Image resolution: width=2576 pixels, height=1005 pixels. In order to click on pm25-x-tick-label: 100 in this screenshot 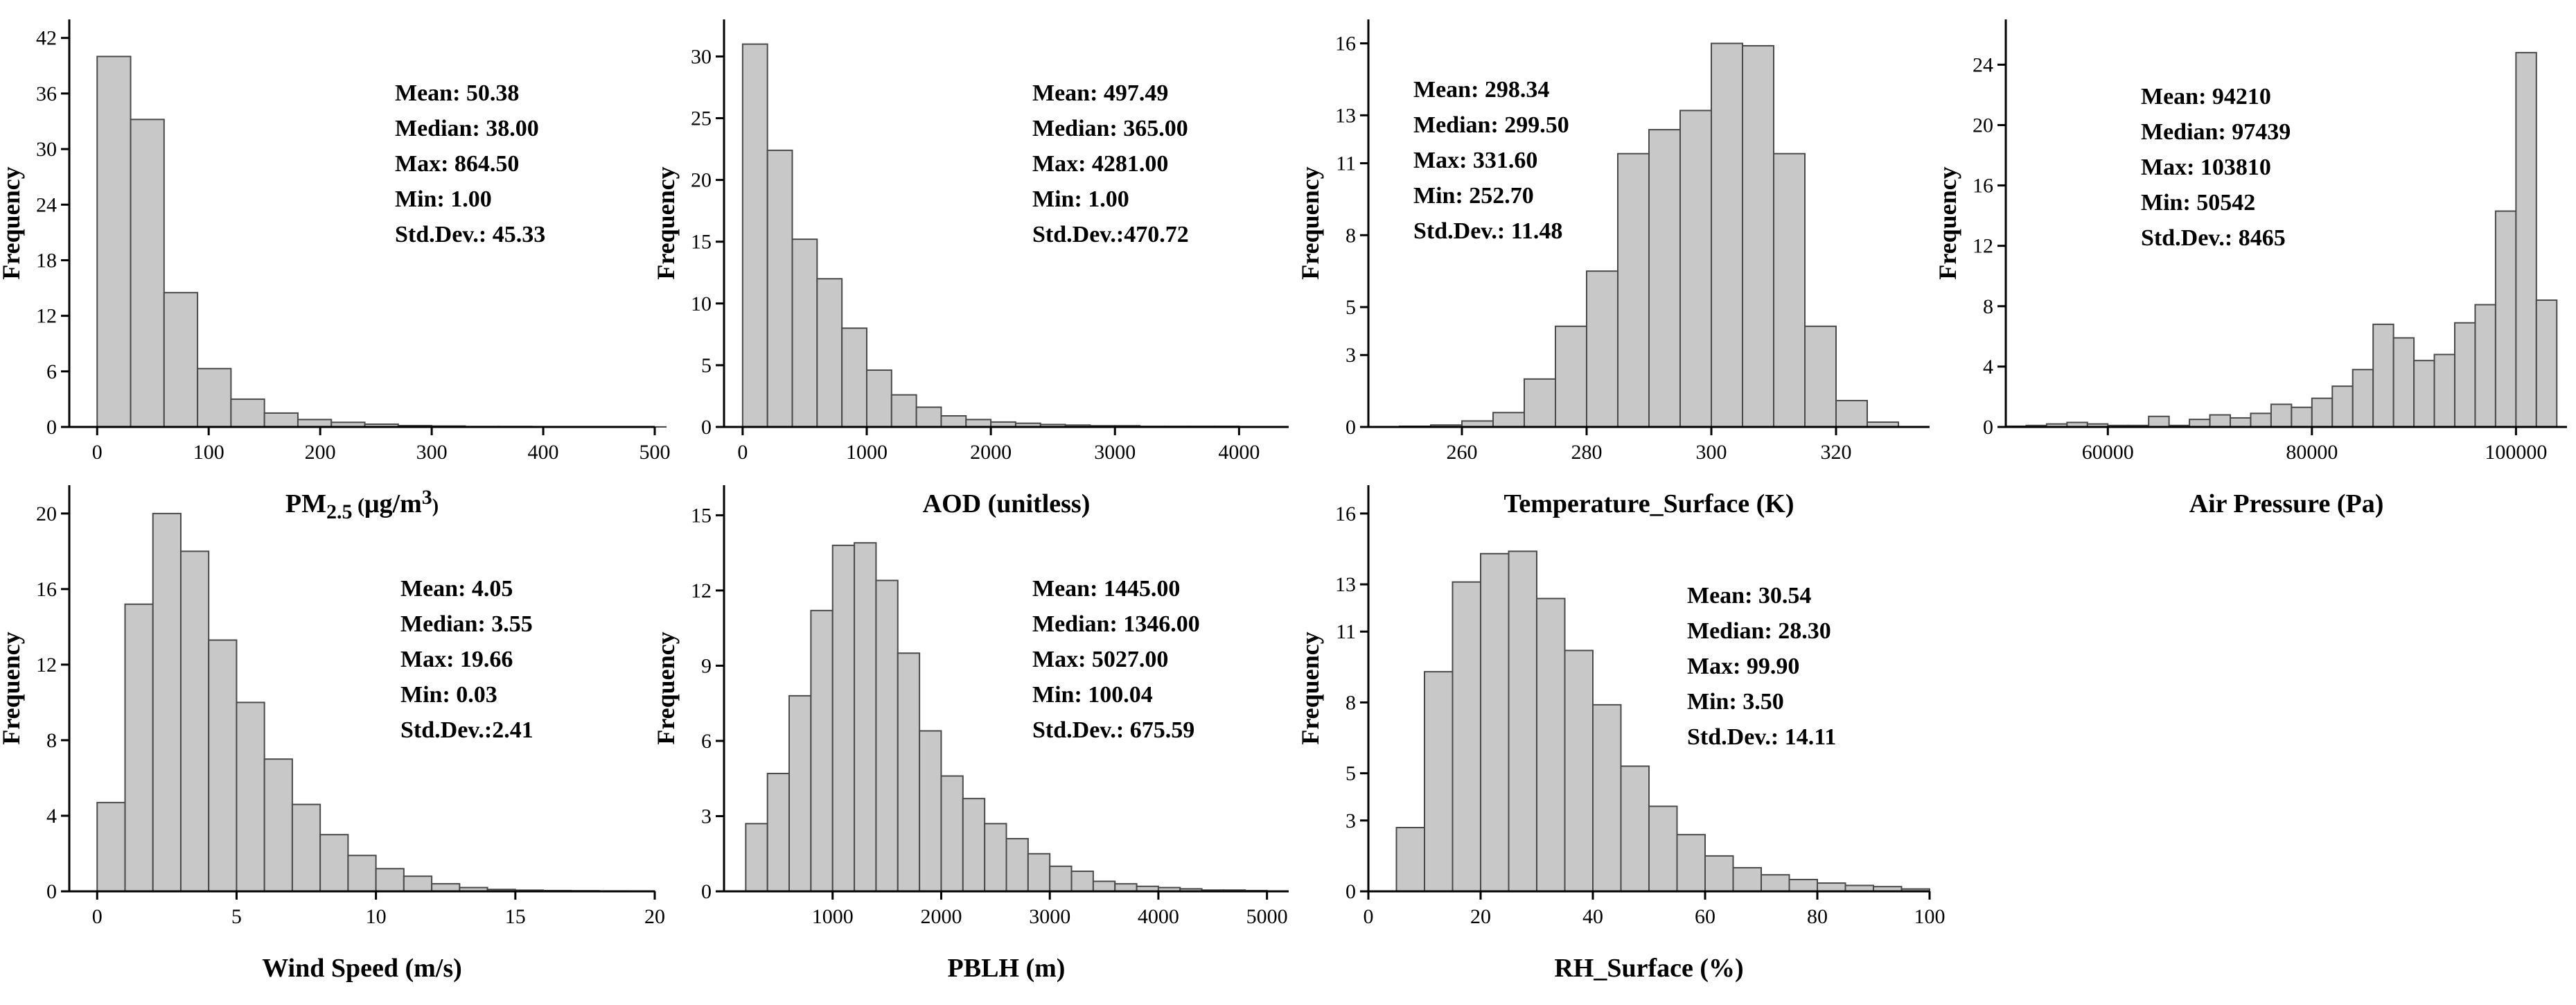, I will do `click(209, 453)`.